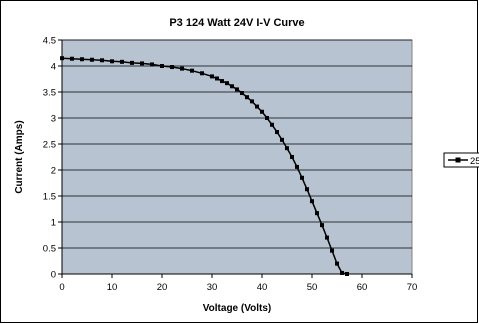  Describe the element at coordinates (362, 287) in the screenshot. I see `x-tick-label: 60` at that location.